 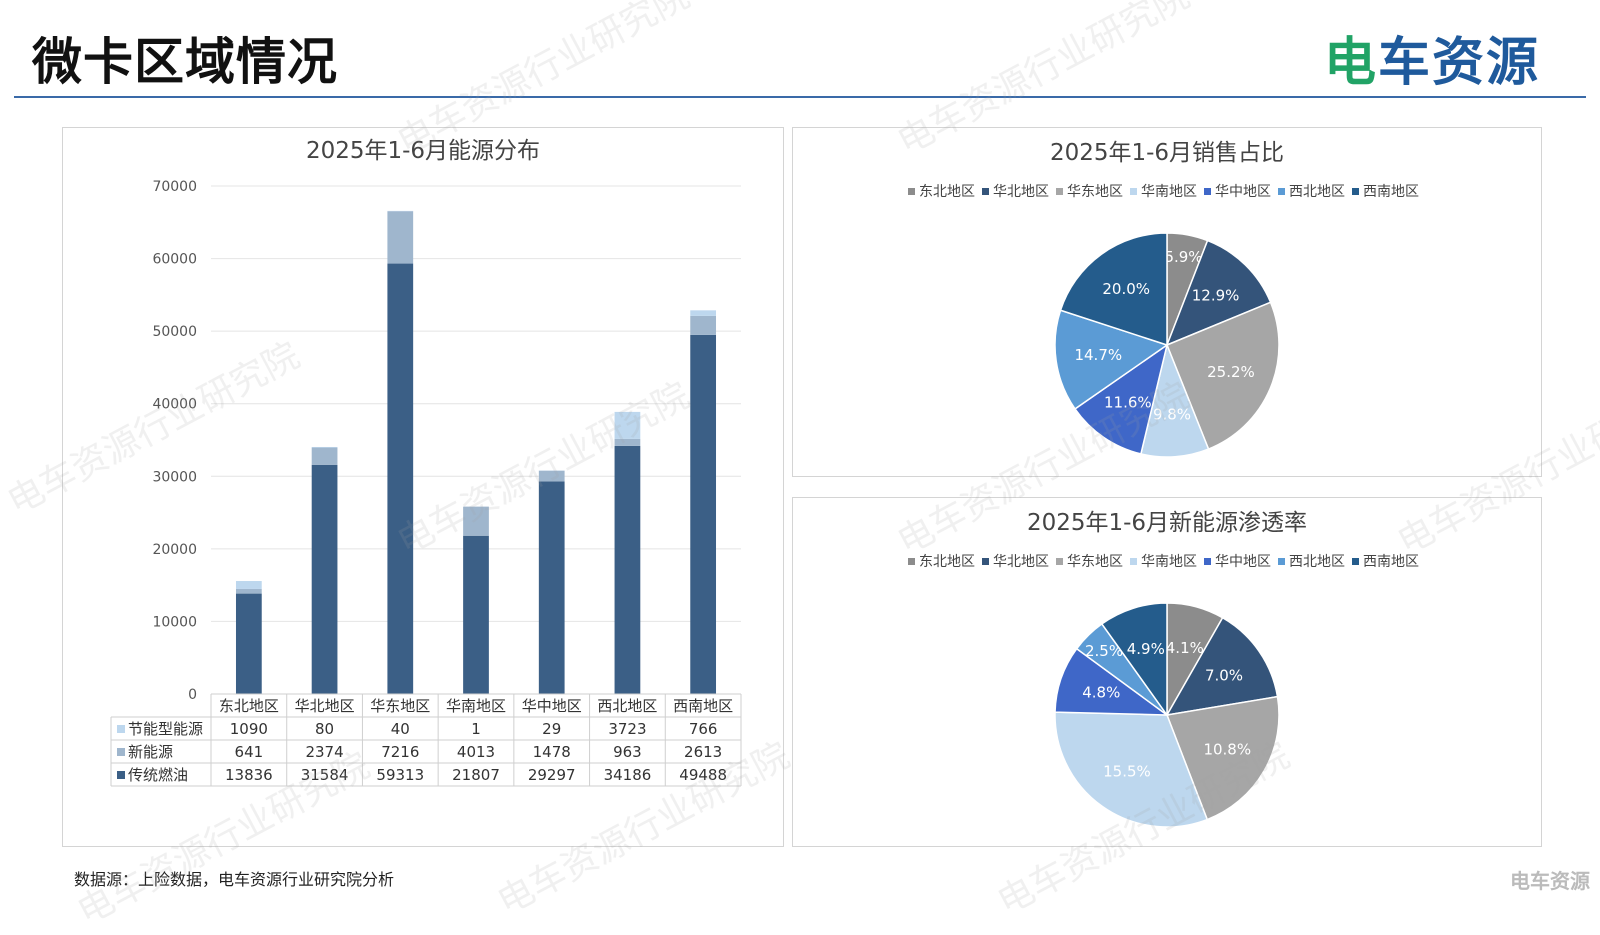 I want to click on x-tick-label: 华中地区, so click(x=552, y=706).